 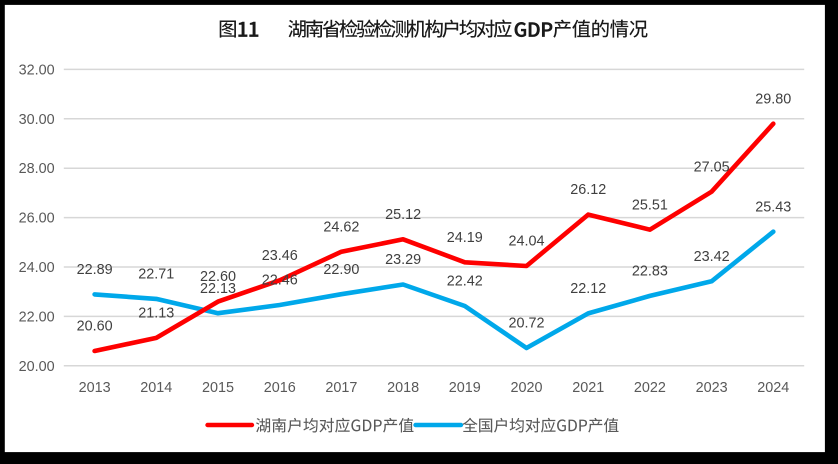 What do you see at coordinates (280, 388) in the screenshot?
I see `svg-text: 2016` at bounding box center [280, 388].